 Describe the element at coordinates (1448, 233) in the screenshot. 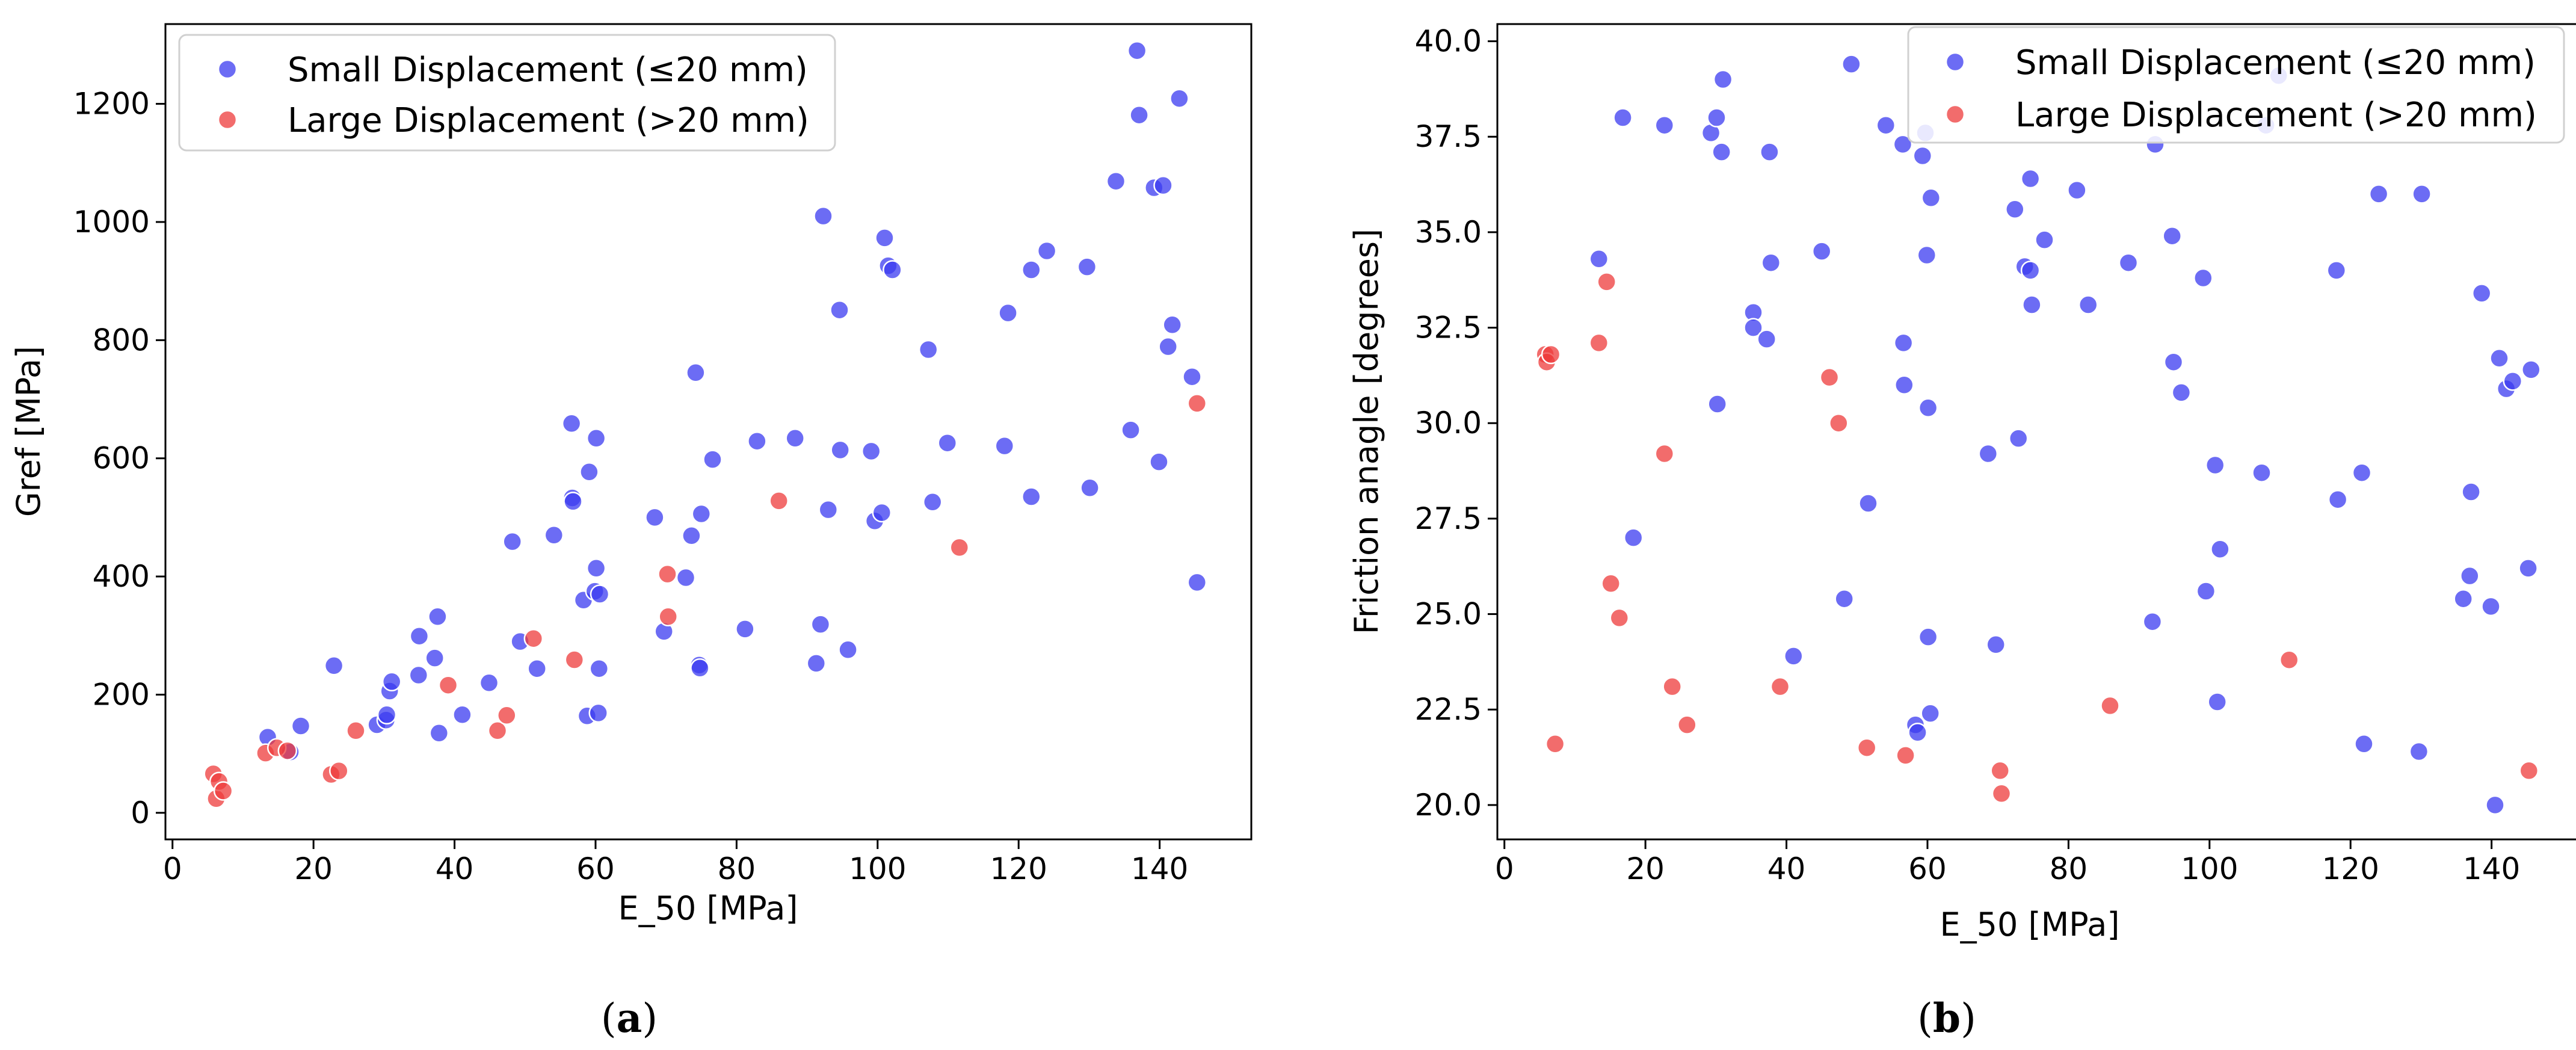

I see `y-tick-label: 35.0` at that location.